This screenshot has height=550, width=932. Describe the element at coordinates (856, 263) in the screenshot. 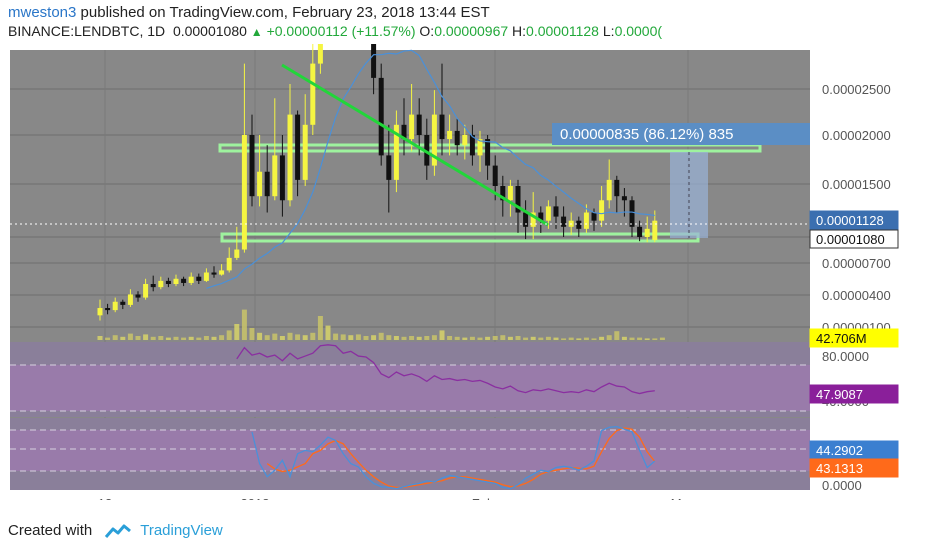

I see `price-tick-label: 0.00000700` at that location.